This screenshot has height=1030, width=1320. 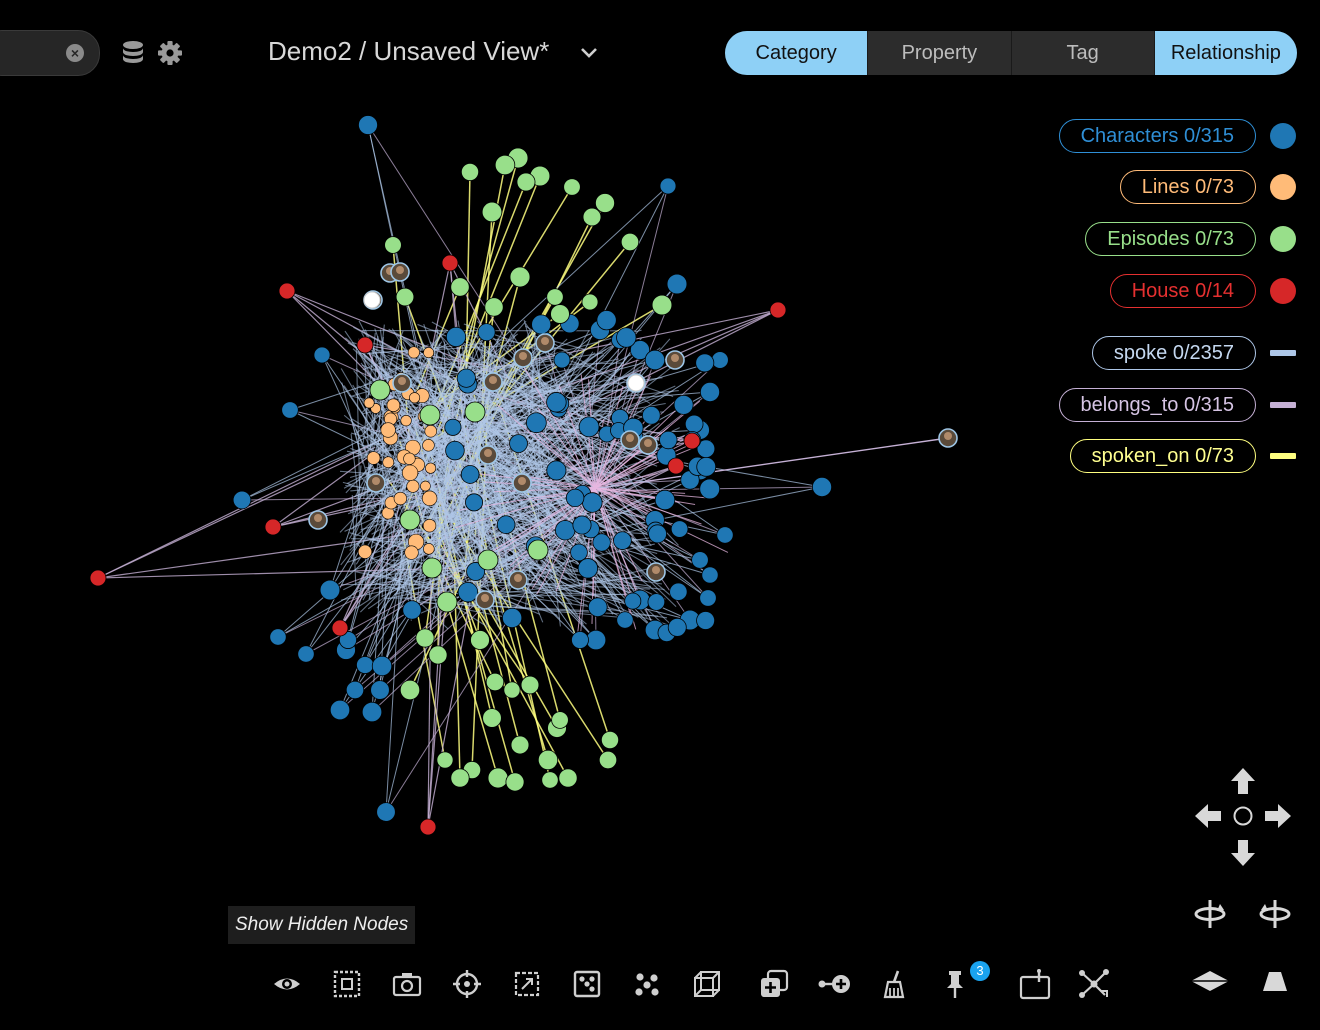 What do you see at coordinates (1182, 456) in the screenshot?
I see `legend-spoken-on: spoken_on 0/73` at bounding box center [1182, 456].